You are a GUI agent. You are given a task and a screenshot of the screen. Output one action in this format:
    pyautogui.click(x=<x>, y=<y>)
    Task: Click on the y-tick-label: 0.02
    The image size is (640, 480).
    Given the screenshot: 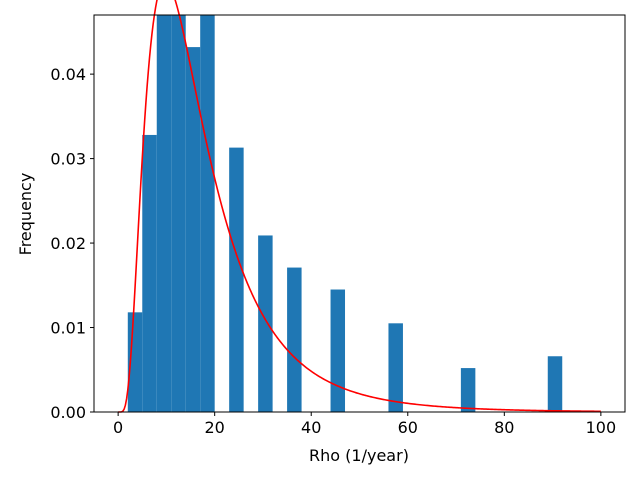 What is the action you would take?
    pyautogui.click(x=68, y=243)
    